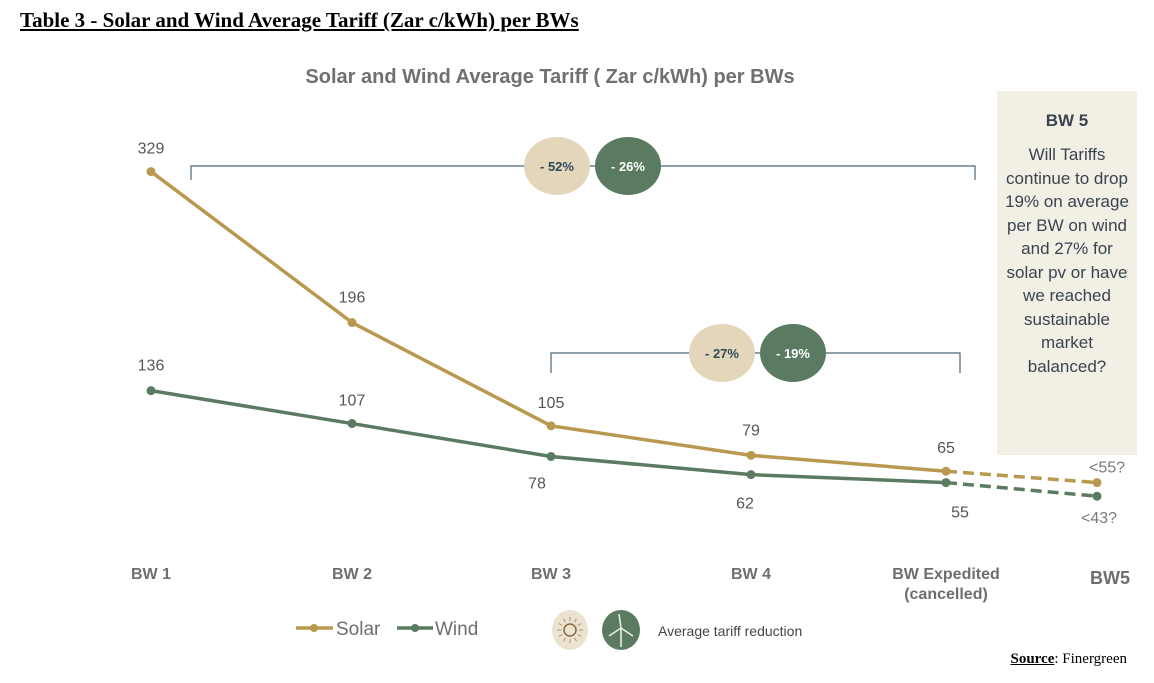  What do you see at coordinates (1021, 477) in the screenshot?
I see `series-projection-solar` at bounding box center [1021, 477].